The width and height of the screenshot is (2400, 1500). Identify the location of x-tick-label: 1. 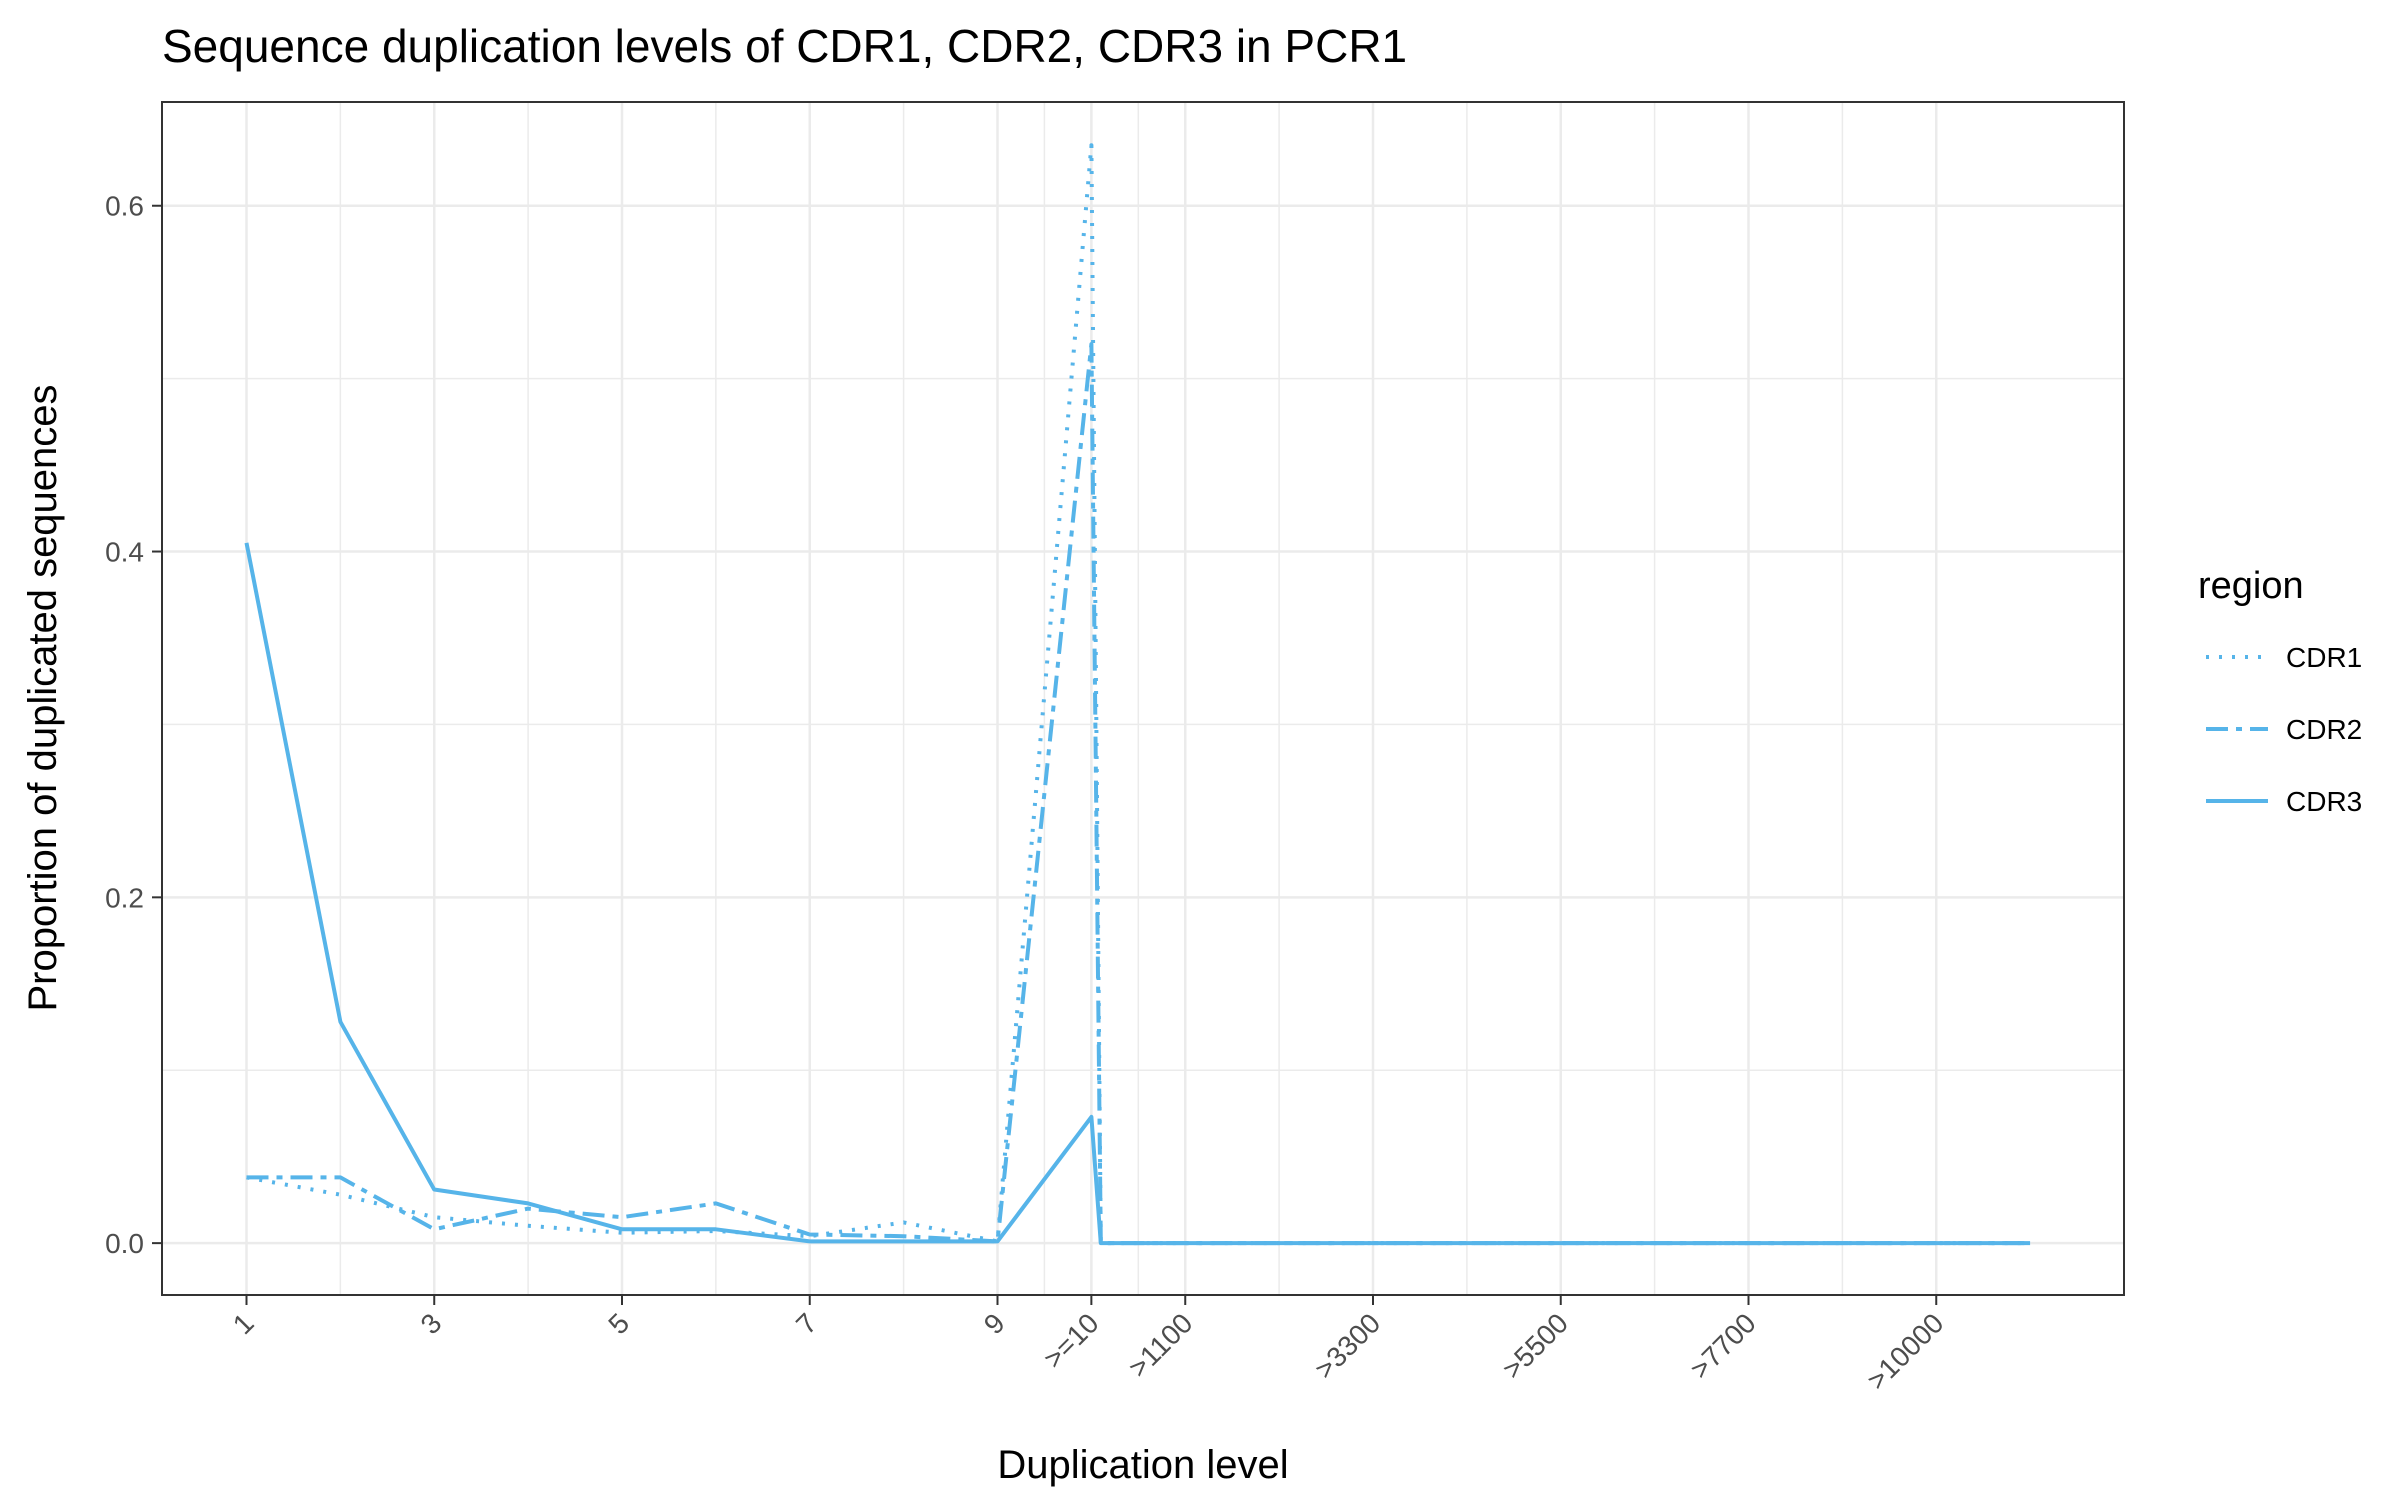
(243, 1323).